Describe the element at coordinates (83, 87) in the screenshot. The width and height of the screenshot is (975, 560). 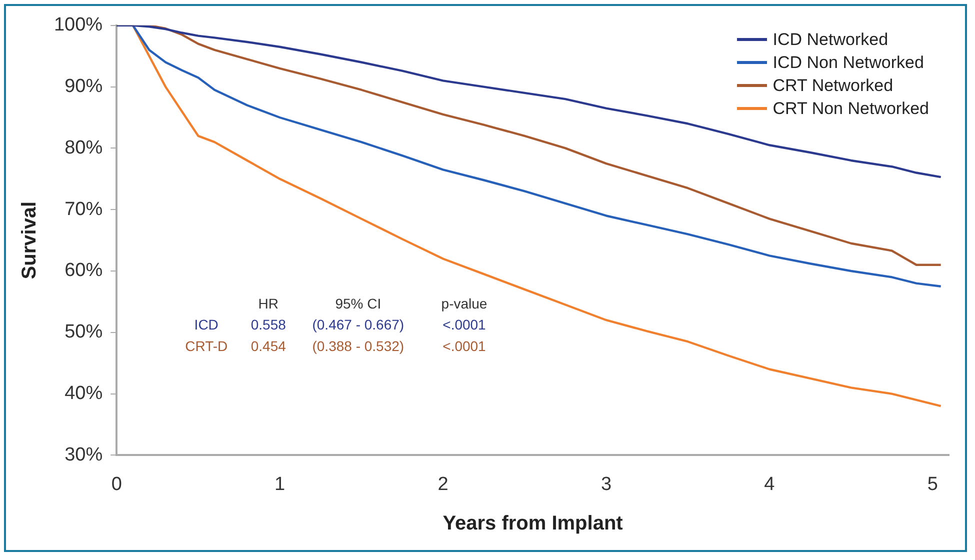
I see `y-tick-label: 90%` at that location.